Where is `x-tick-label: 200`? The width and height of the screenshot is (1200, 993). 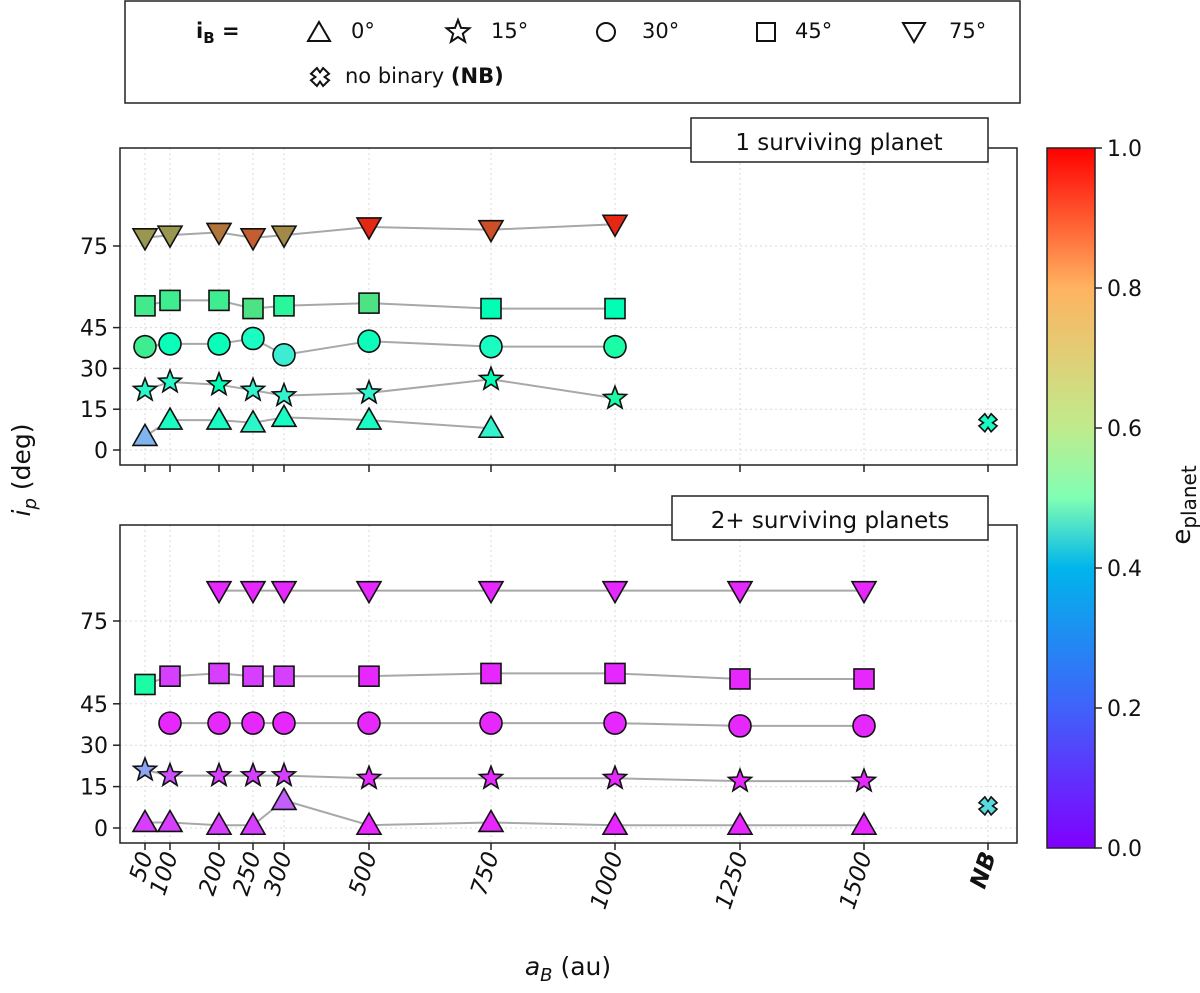
x-tick-label: 200 is located at coordinates (213, 874).